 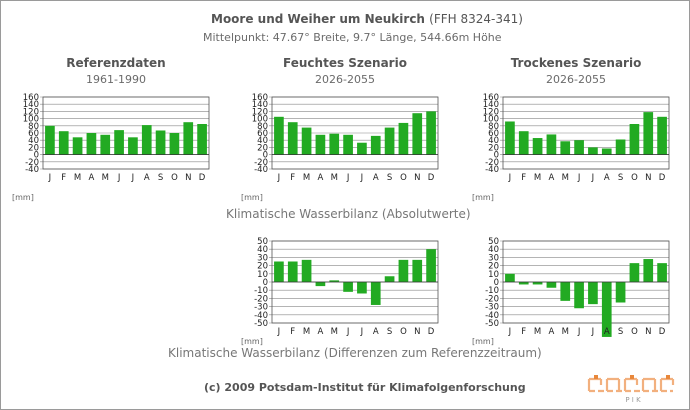 What do you see at coordinates (262, 275) in the screenshot?
I see `y-tick-label: 10` at bounding box center [262, 275].